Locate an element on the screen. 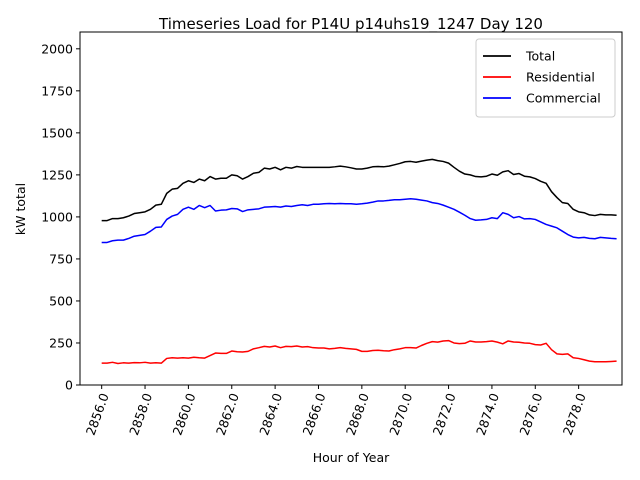  x-tick-label: 2856.0 is located at coordinates (97, 414).